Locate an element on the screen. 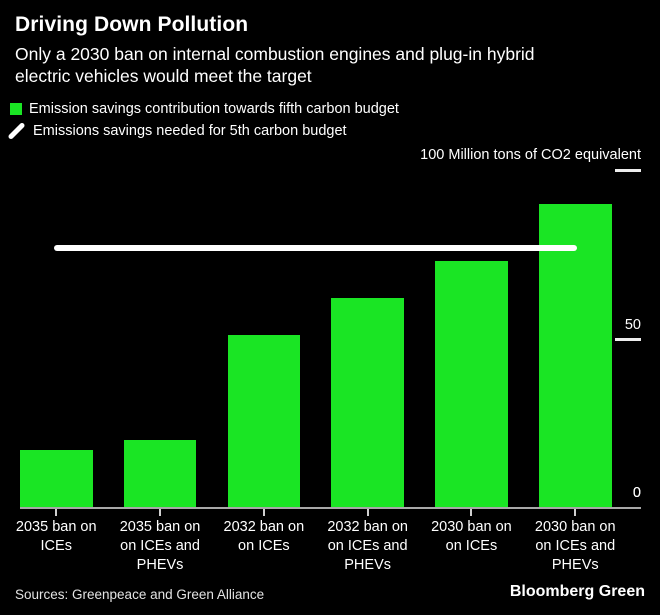  chart-title: Driving Down Pollution is located at coordinates (132, 24).